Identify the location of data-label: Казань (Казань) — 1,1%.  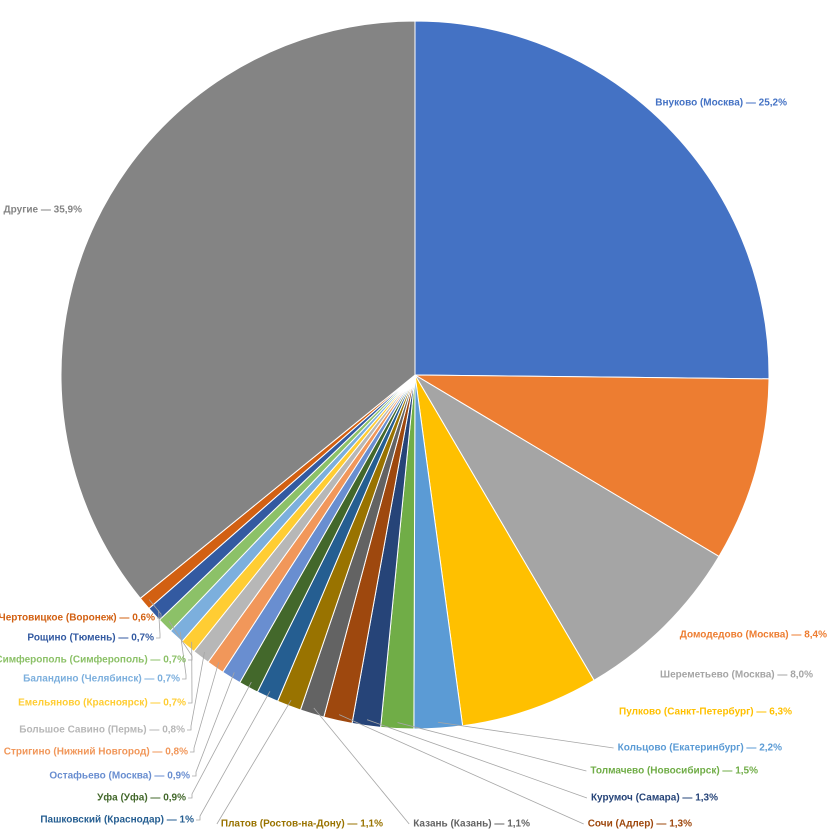
(471, 824).